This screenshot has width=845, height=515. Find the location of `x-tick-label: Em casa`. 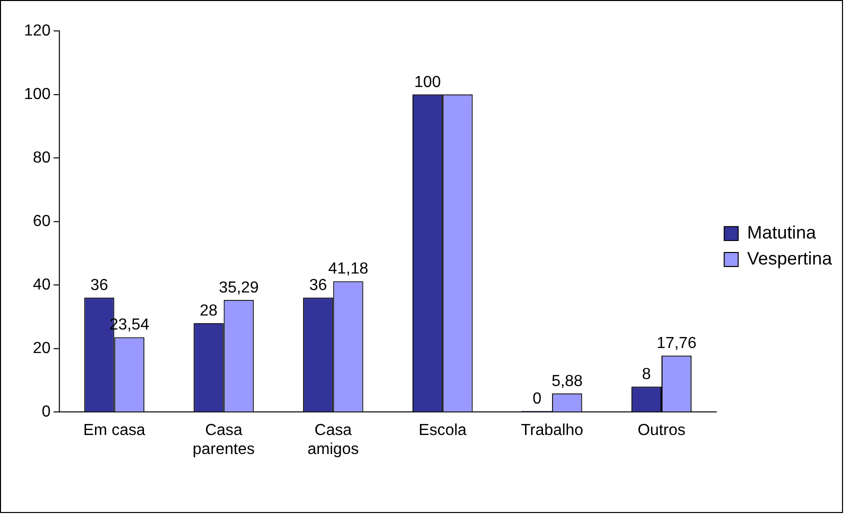

x-tick-label: Em casa is located at coordinates (114, 430).